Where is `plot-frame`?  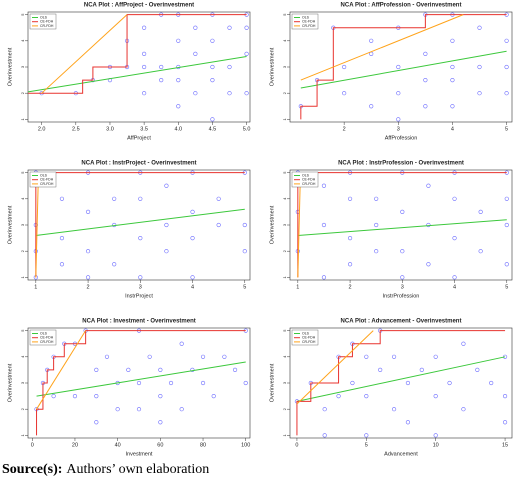 plot-frame is located at coordinates (139, 383).